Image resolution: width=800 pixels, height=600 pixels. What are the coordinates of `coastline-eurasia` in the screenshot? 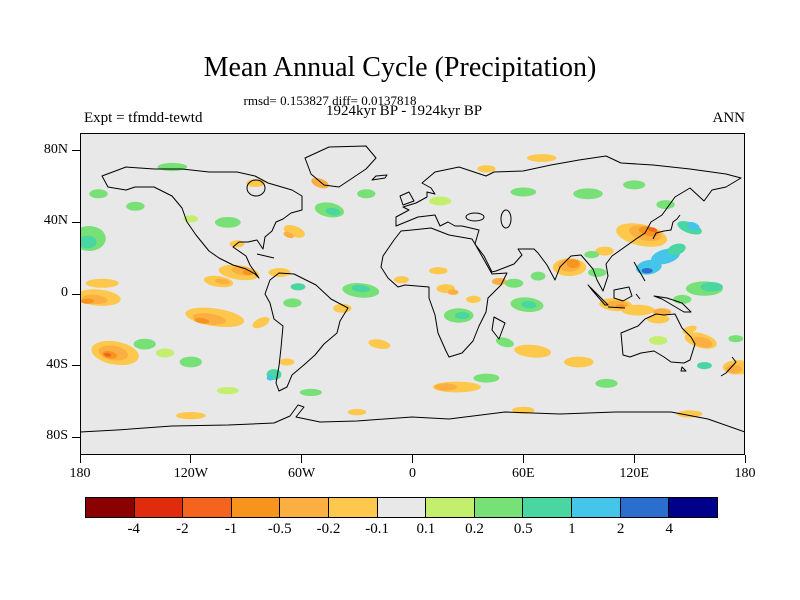 It's located at (568, 223).